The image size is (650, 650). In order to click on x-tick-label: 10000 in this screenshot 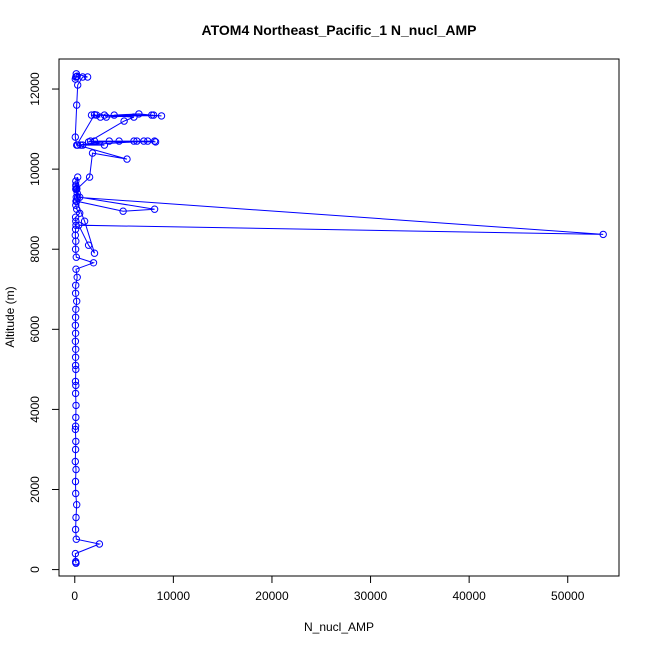, I will do `click(174, 596)`.